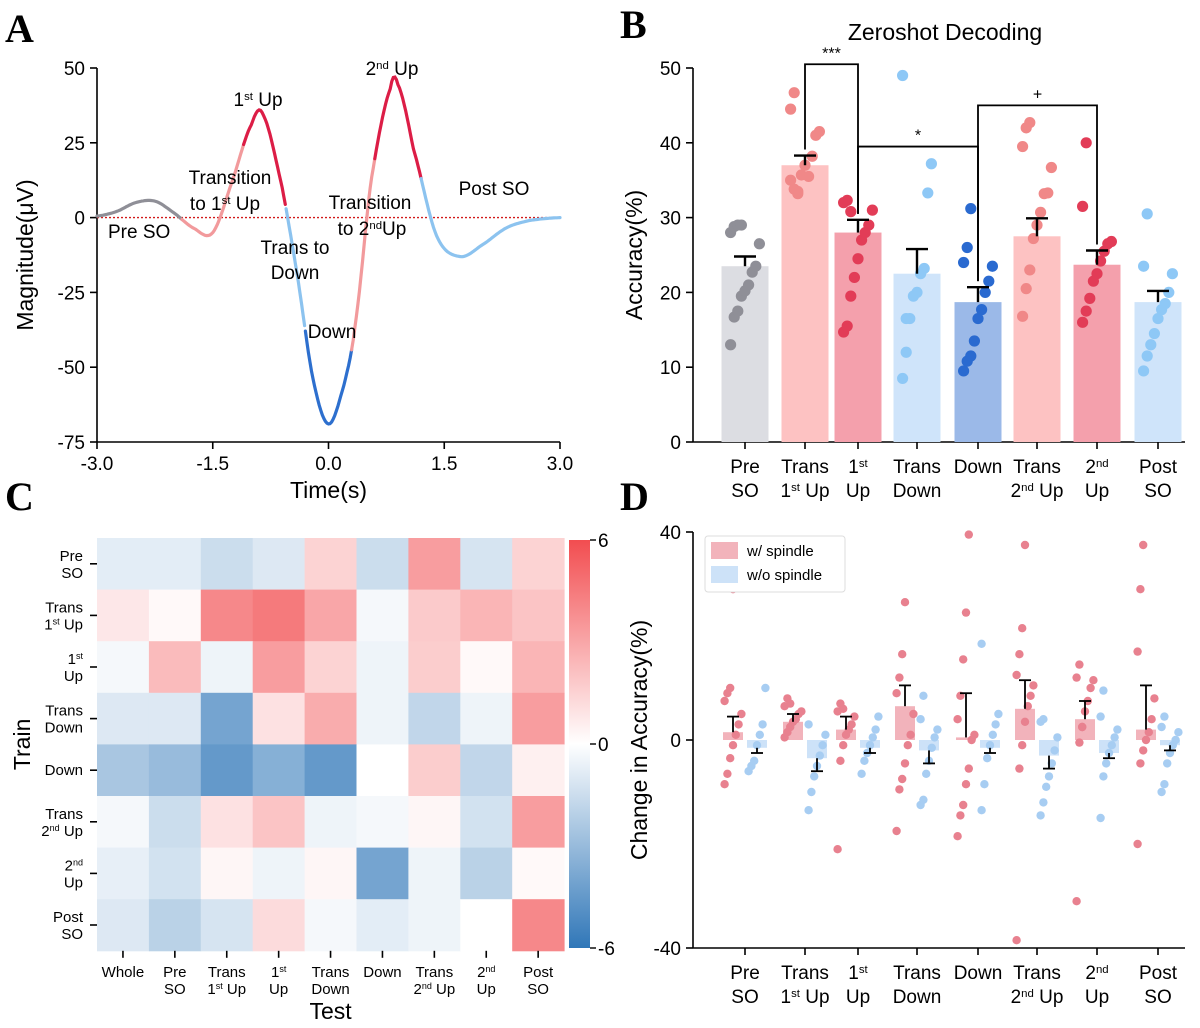 The image size is (1200, 1028). Describe the element at coordinates (1037, 467) in the screenshot. I see `x-tick-label: Trans` at that location.